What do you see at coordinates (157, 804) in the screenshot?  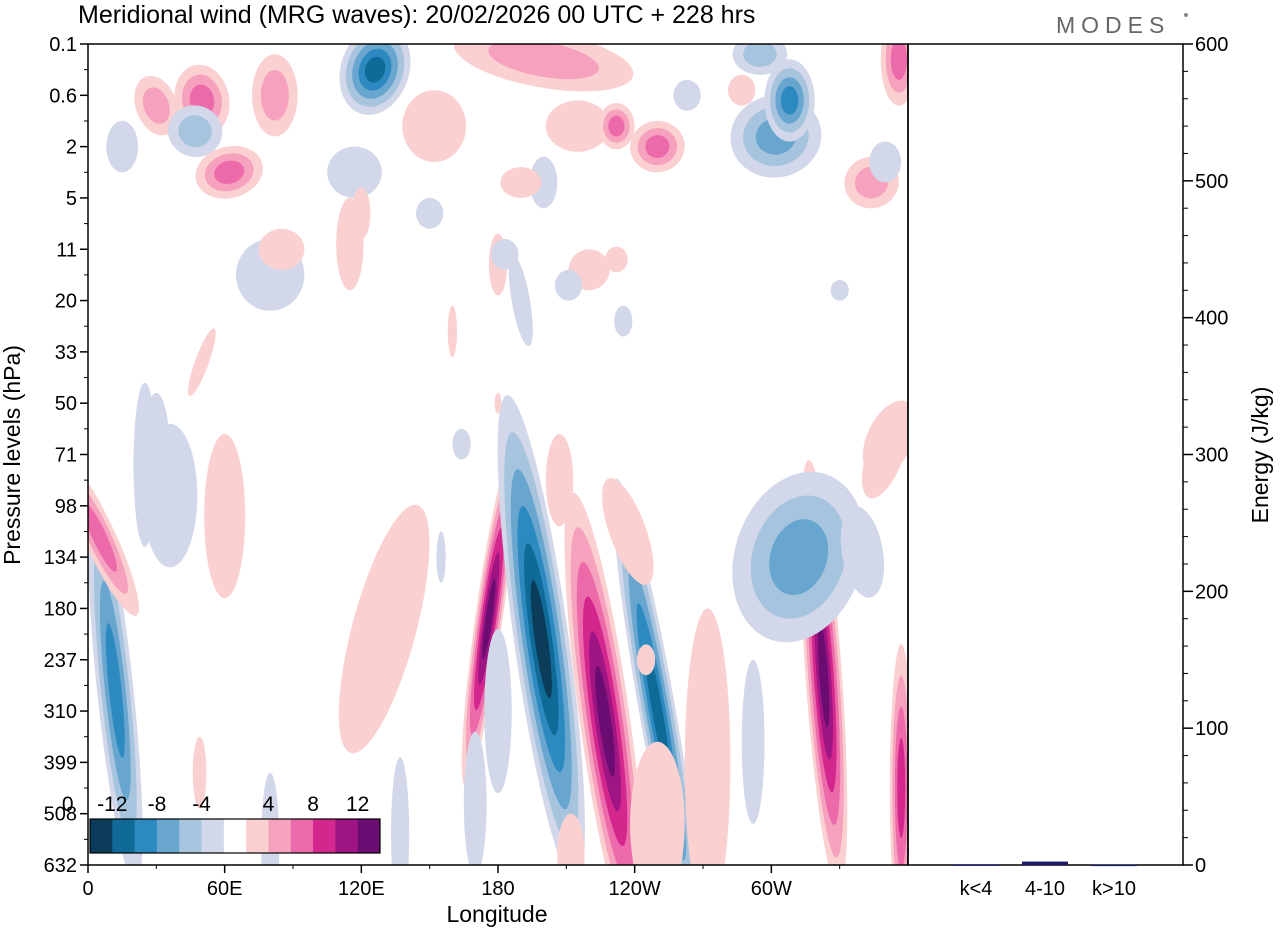 I see `colorbar-label: -8` at bounding box center [157, 804].